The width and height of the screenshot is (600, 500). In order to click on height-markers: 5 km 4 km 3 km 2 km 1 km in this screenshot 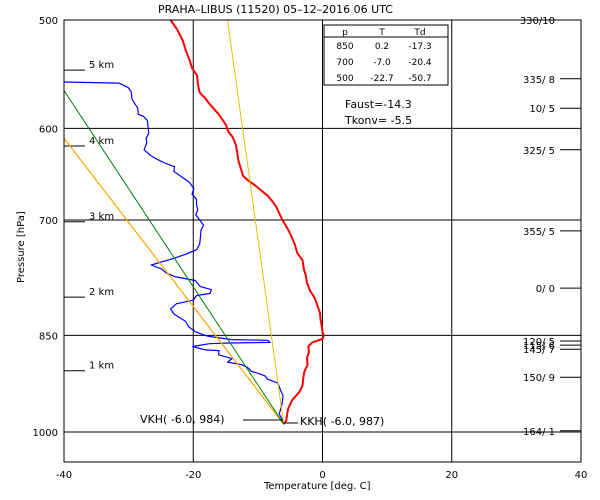, I will do `click(89, 216)`.